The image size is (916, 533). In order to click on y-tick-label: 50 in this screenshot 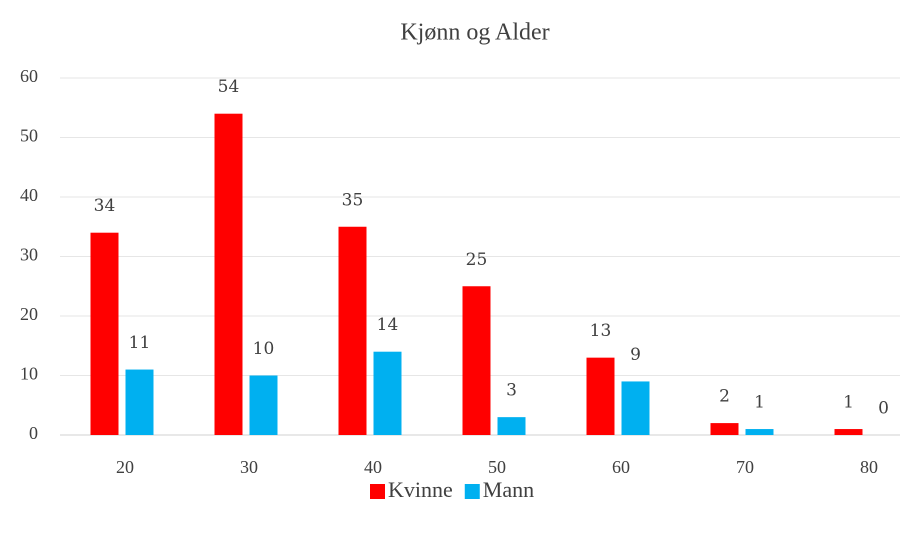, I will do `click(29, 136)`.